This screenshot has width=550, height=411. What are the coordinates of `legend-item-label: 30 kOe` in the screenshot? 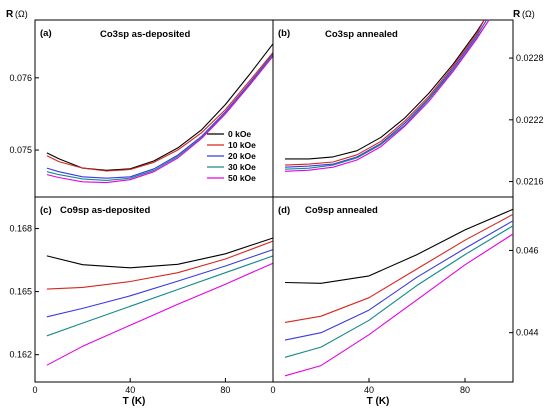 It's located at (242, 167).